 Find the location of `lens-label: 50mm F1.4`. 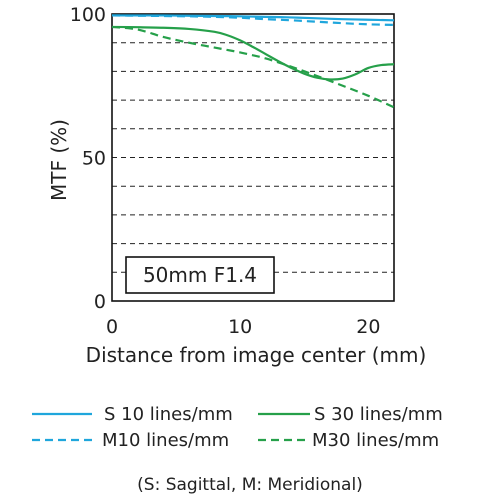

lens-label: 50mm F1.4 is located at coordinates (200, 275).